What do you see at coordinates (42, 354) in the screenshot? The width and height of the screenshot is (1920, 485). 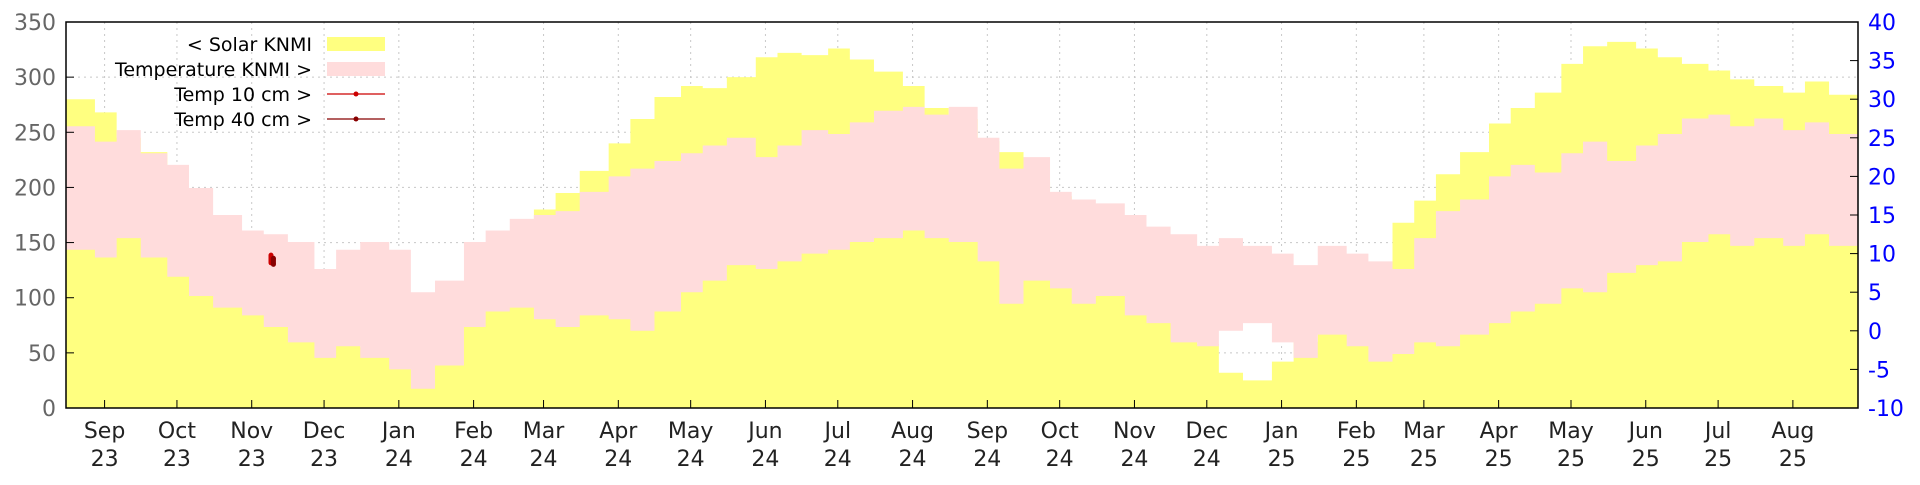 I see `y-left-tick-label: 50` at bounding box center [42, 354].